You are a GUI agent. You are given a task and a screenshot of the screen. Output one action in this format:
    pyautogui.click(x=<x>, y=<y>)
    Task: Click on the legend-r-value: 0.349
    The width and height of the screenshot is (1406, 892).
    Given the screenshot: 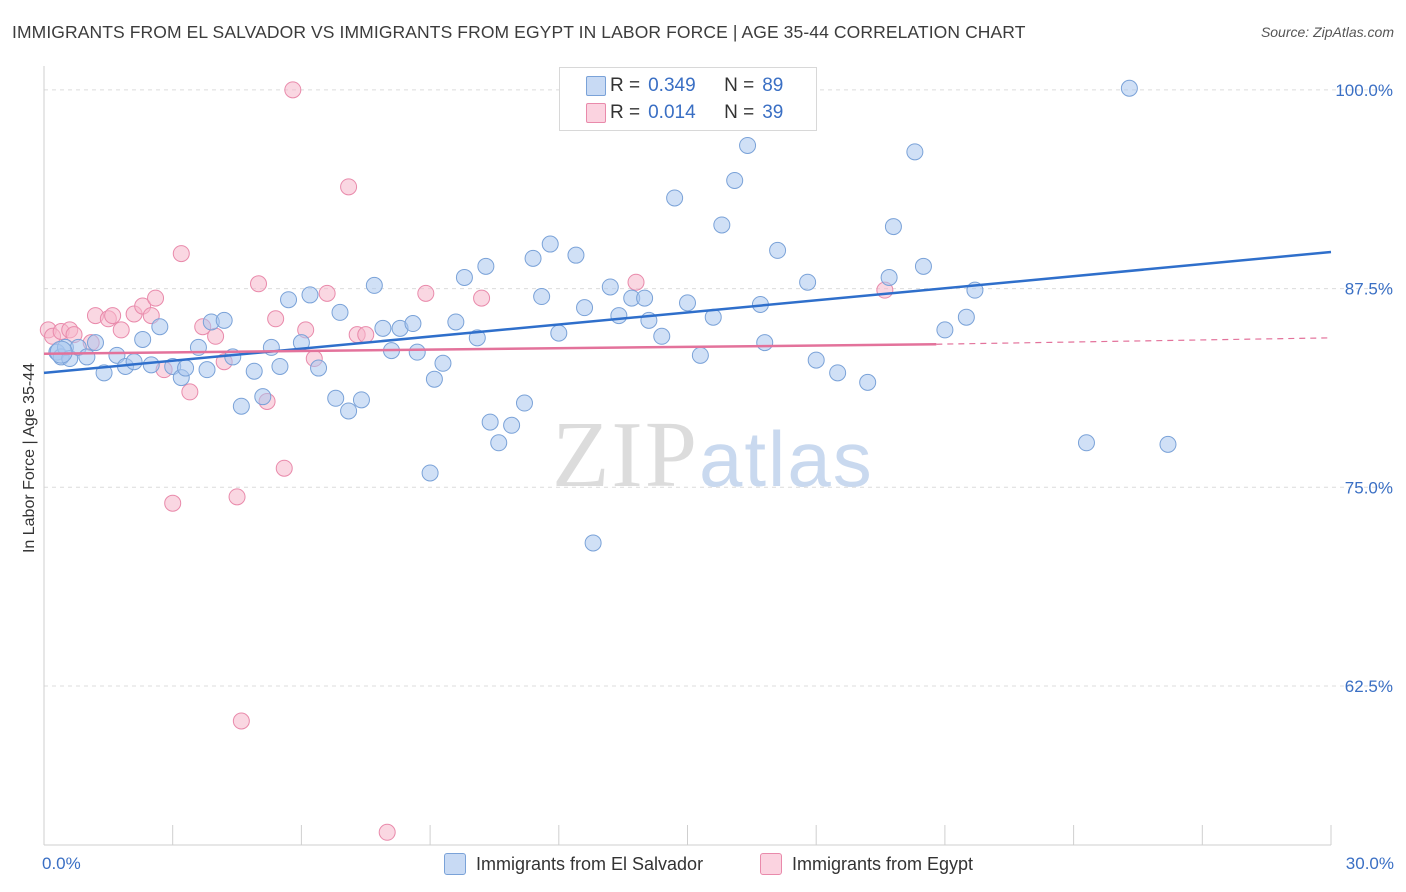 What is the action you would take?
    pyautogui.click(x=672, y=85)
    